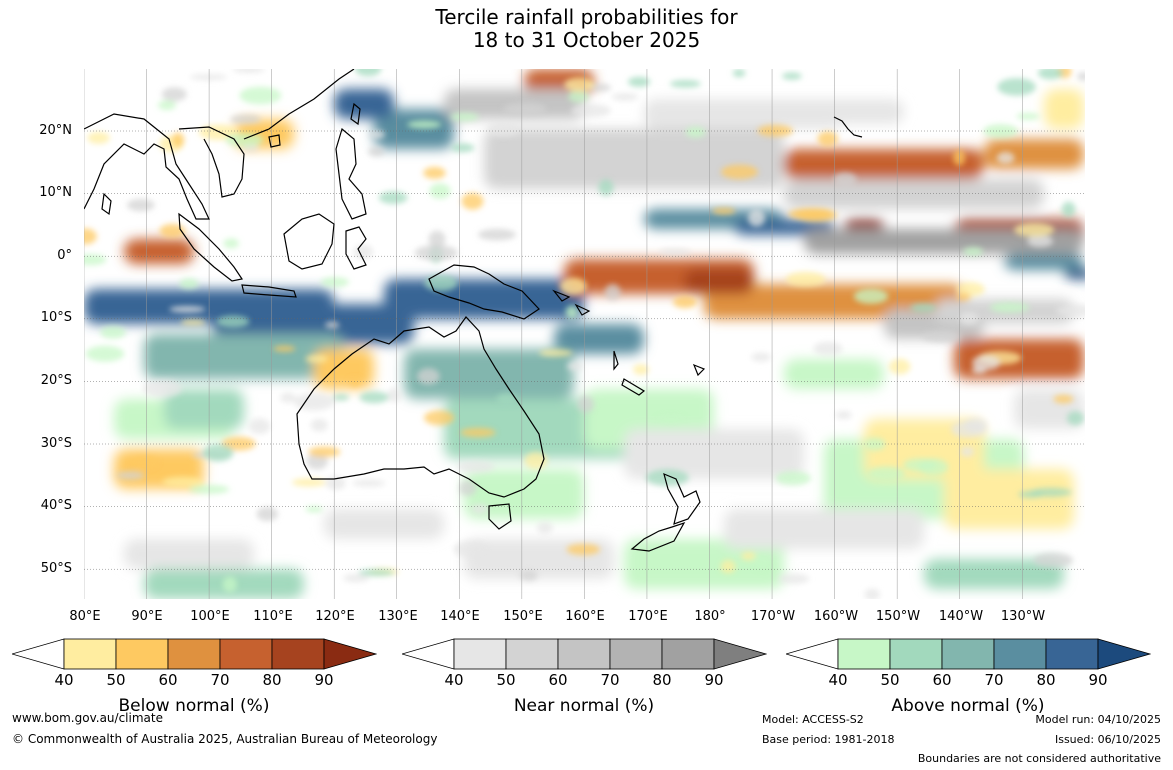 The height and width of the screenshot is (770, 1173). What do you see at coordinates (699, 370) in the screenshot?
I see `fiji-outline` at bounding box center [699, 370].